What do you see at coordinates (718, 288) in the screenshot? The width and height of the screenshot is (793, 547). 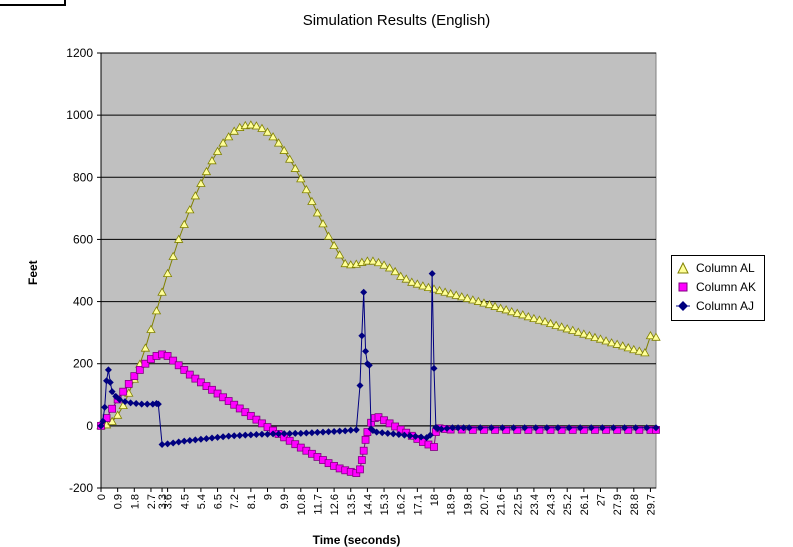 I see `legend: Column AL Column AK Column AJ` at bounding box center [718, 288].